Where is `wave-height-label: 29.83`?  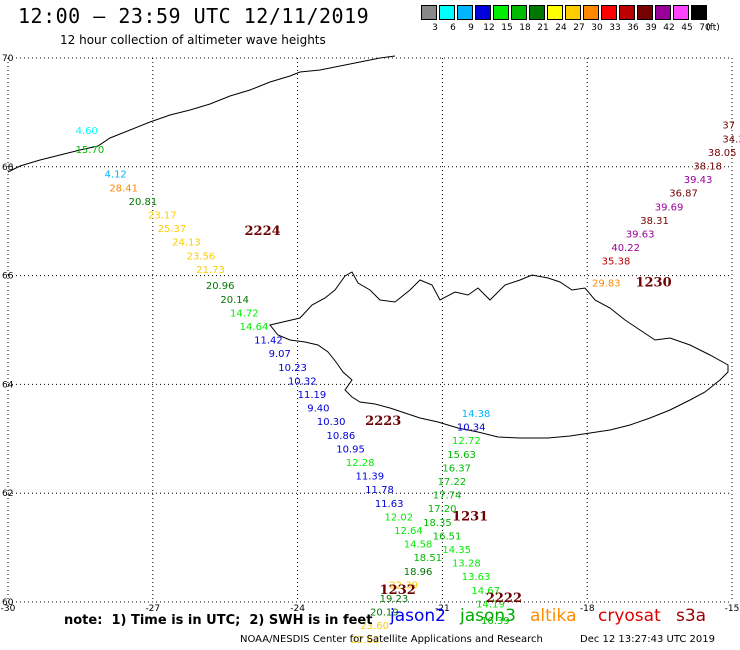
wave-height-label: 29.83 is located at coordinates (606, 283).